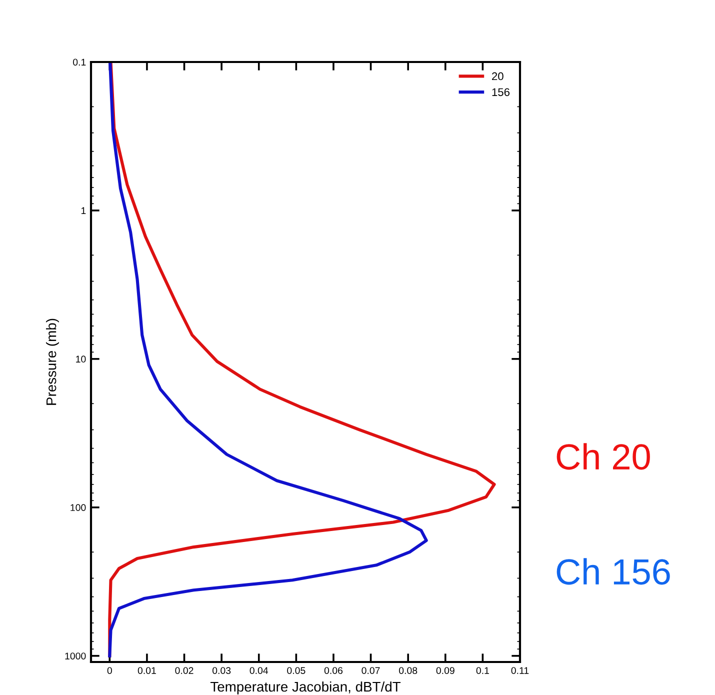 The width and height of the screenshot is (715, 695). Describe the element at coordinates (52, 361) in the screenshot. I see `y-axis-title: Pressure (mb)` at that location.